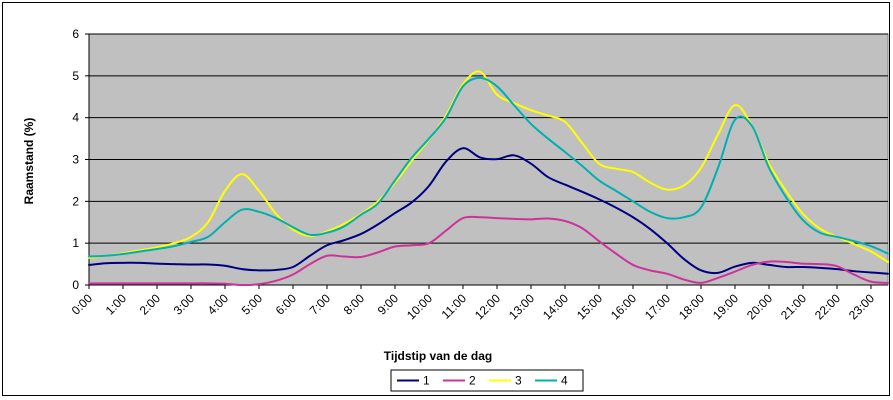 The image size is (893, 400). I want to click on y-axis-tick-labels: 0 1 2 3 4 5 6, so click(80, 159).